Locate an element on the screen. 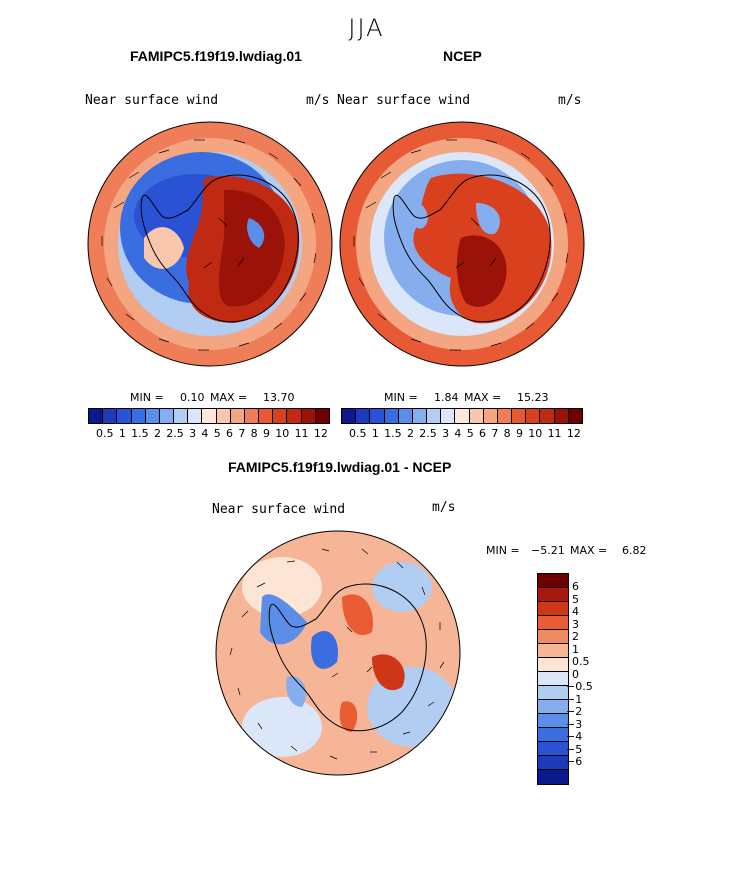 The height and width of the screenshot is (882, 733). diff-max-value: 6.82 is located at coordinates (634, 550).